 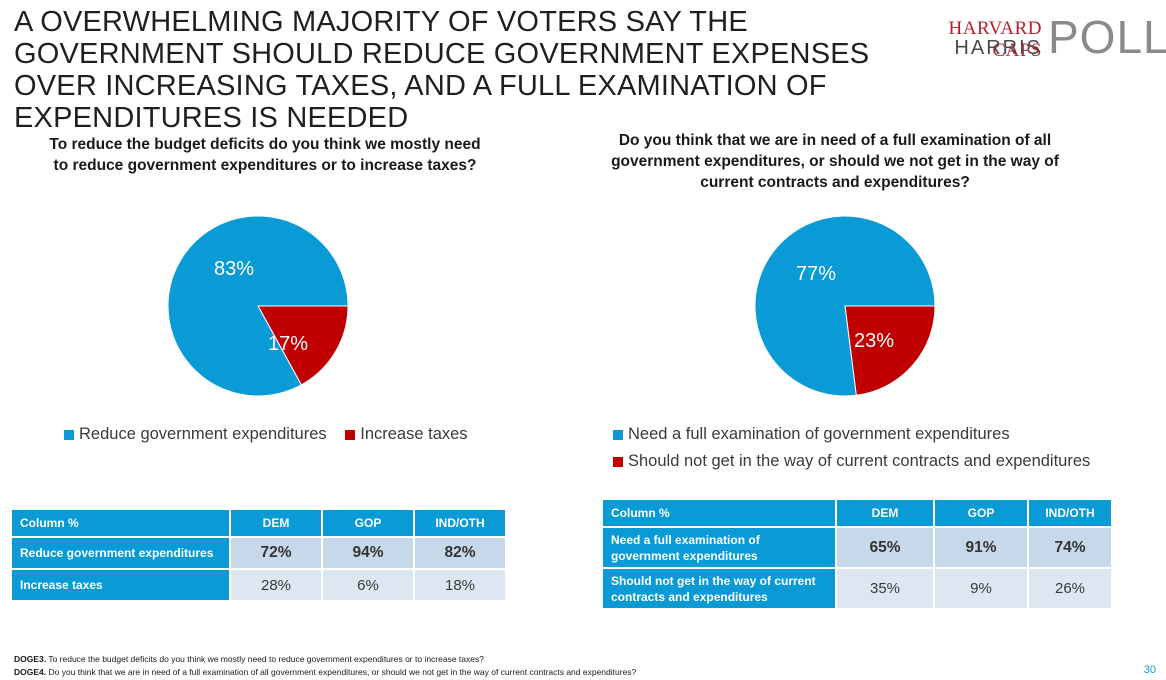 I want to click on table-cell: 9%, so click(x=981, y=588).